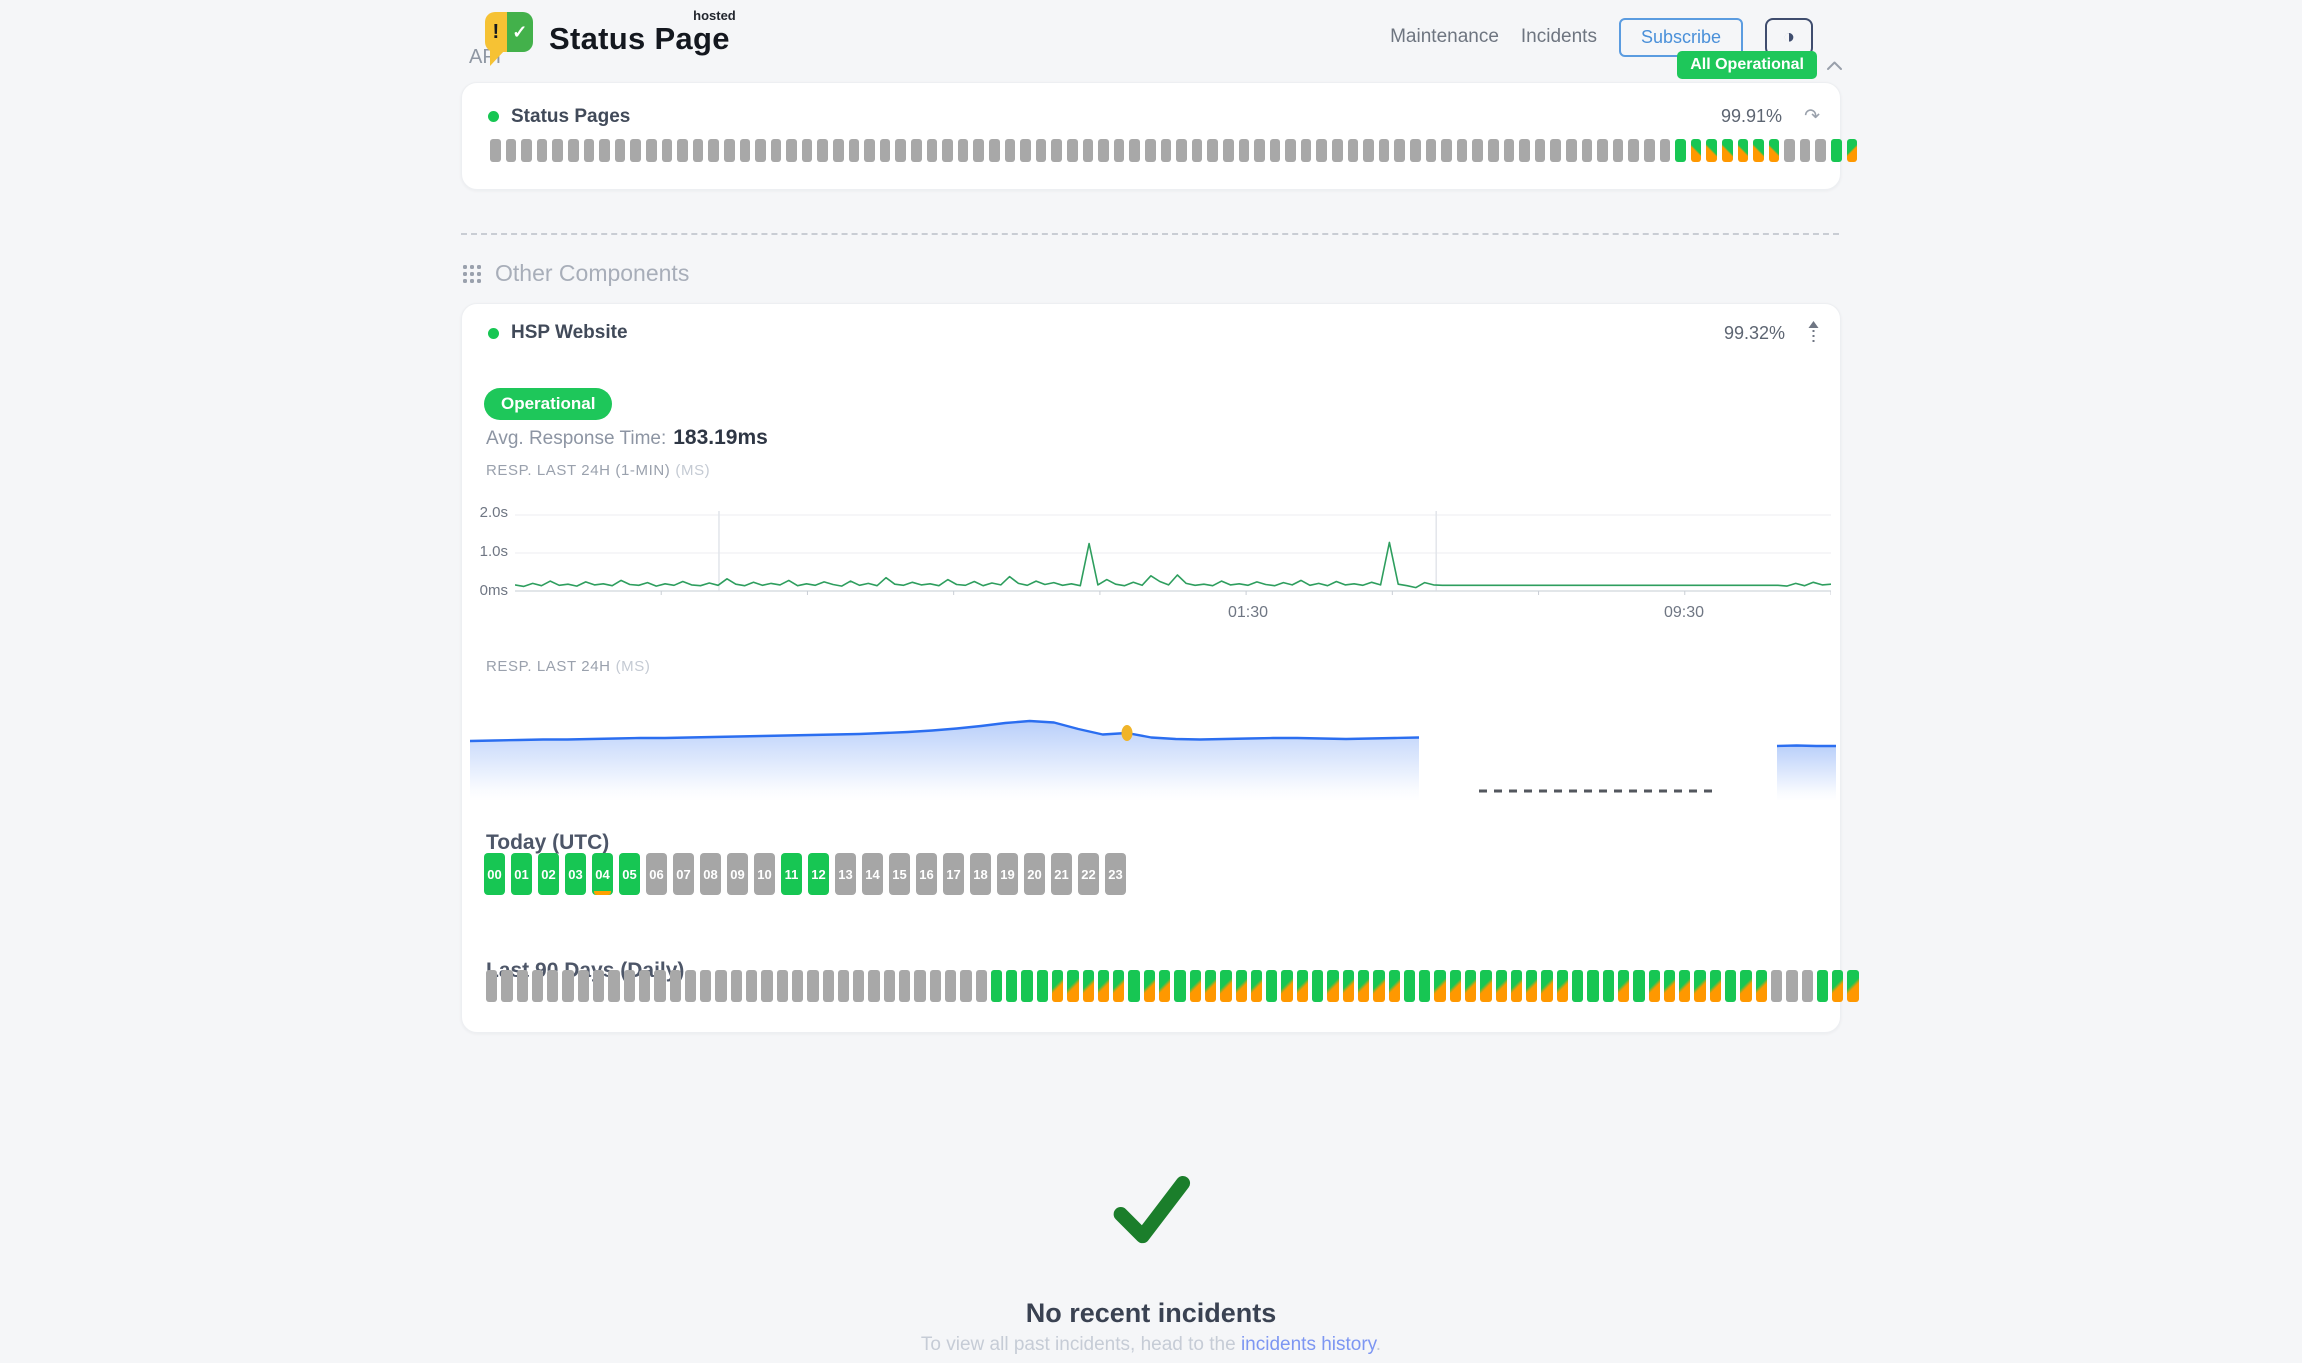  I want to click on hour-cell: 11, so click(791, 874).